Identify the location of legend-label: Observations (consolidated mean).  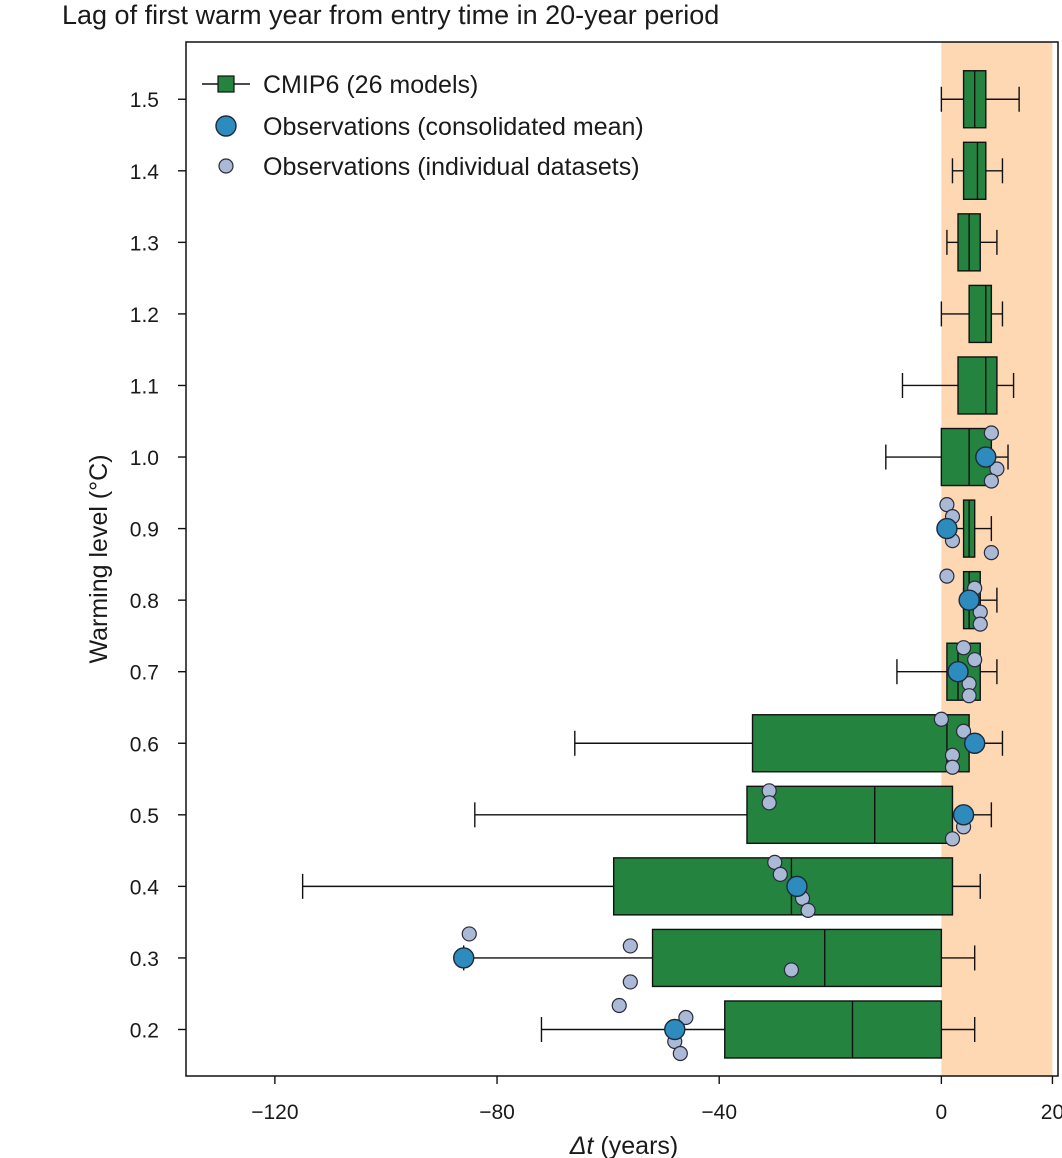
(453, 127).